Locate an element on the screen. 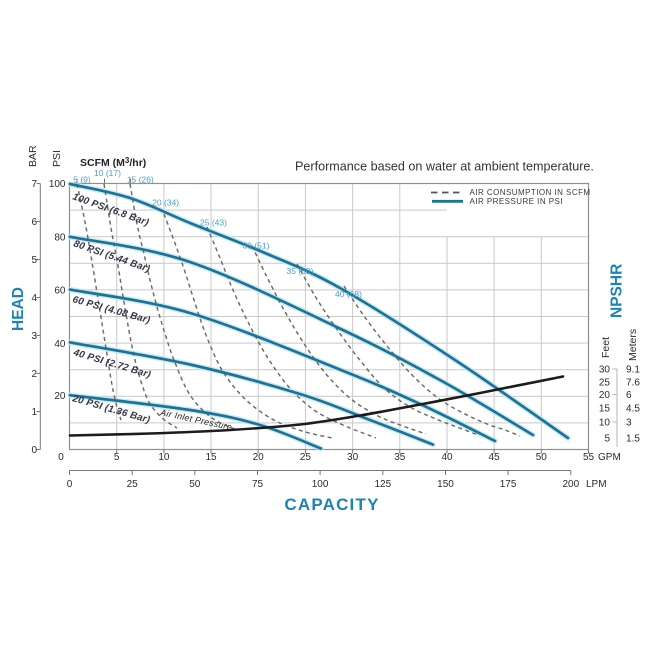 The width and height of the screenshot is (650, 650). svg-text: SCFM (M3/hr) is located at coordinates (113, 162).